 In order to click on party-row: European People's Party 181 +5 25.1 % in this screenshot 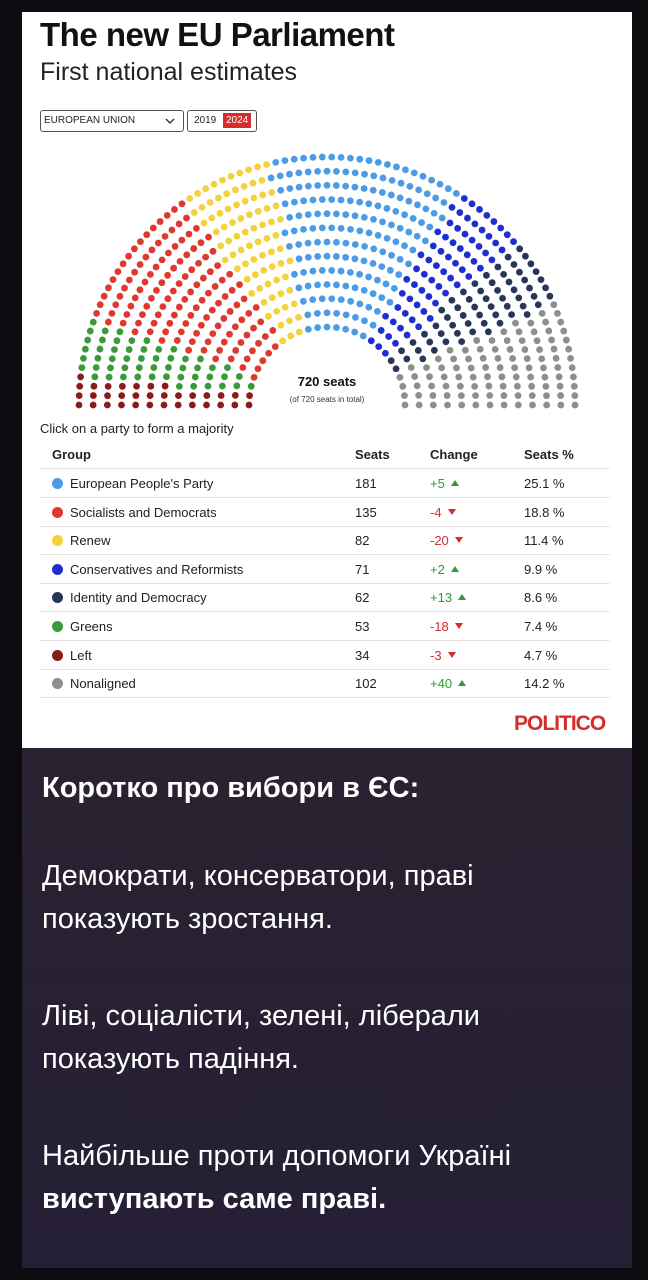, I will do `click(325, 483)`.